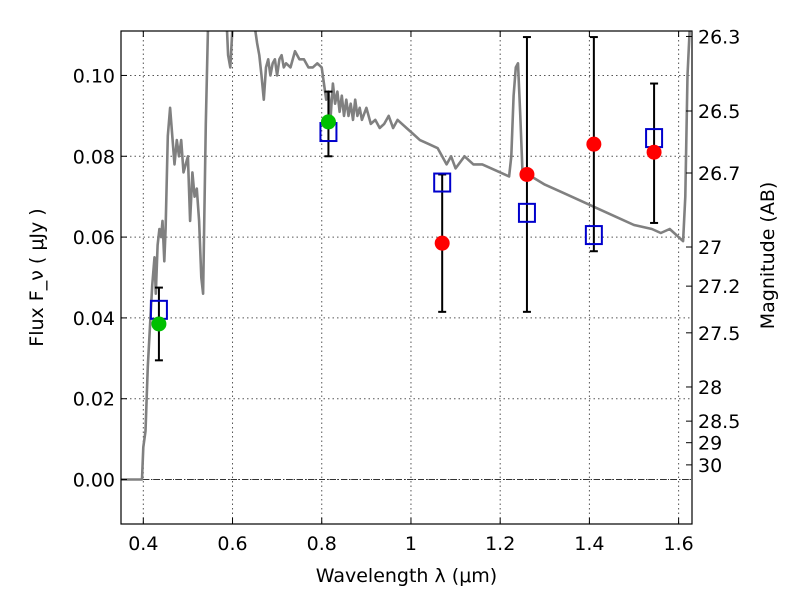 The height and width of the screenshot is (600, 800). What do you see at coordinates (768, 256) in the screenshot?
I see `y2-axis-title: Magnitude (AB)` at bounding box center [768, 256].